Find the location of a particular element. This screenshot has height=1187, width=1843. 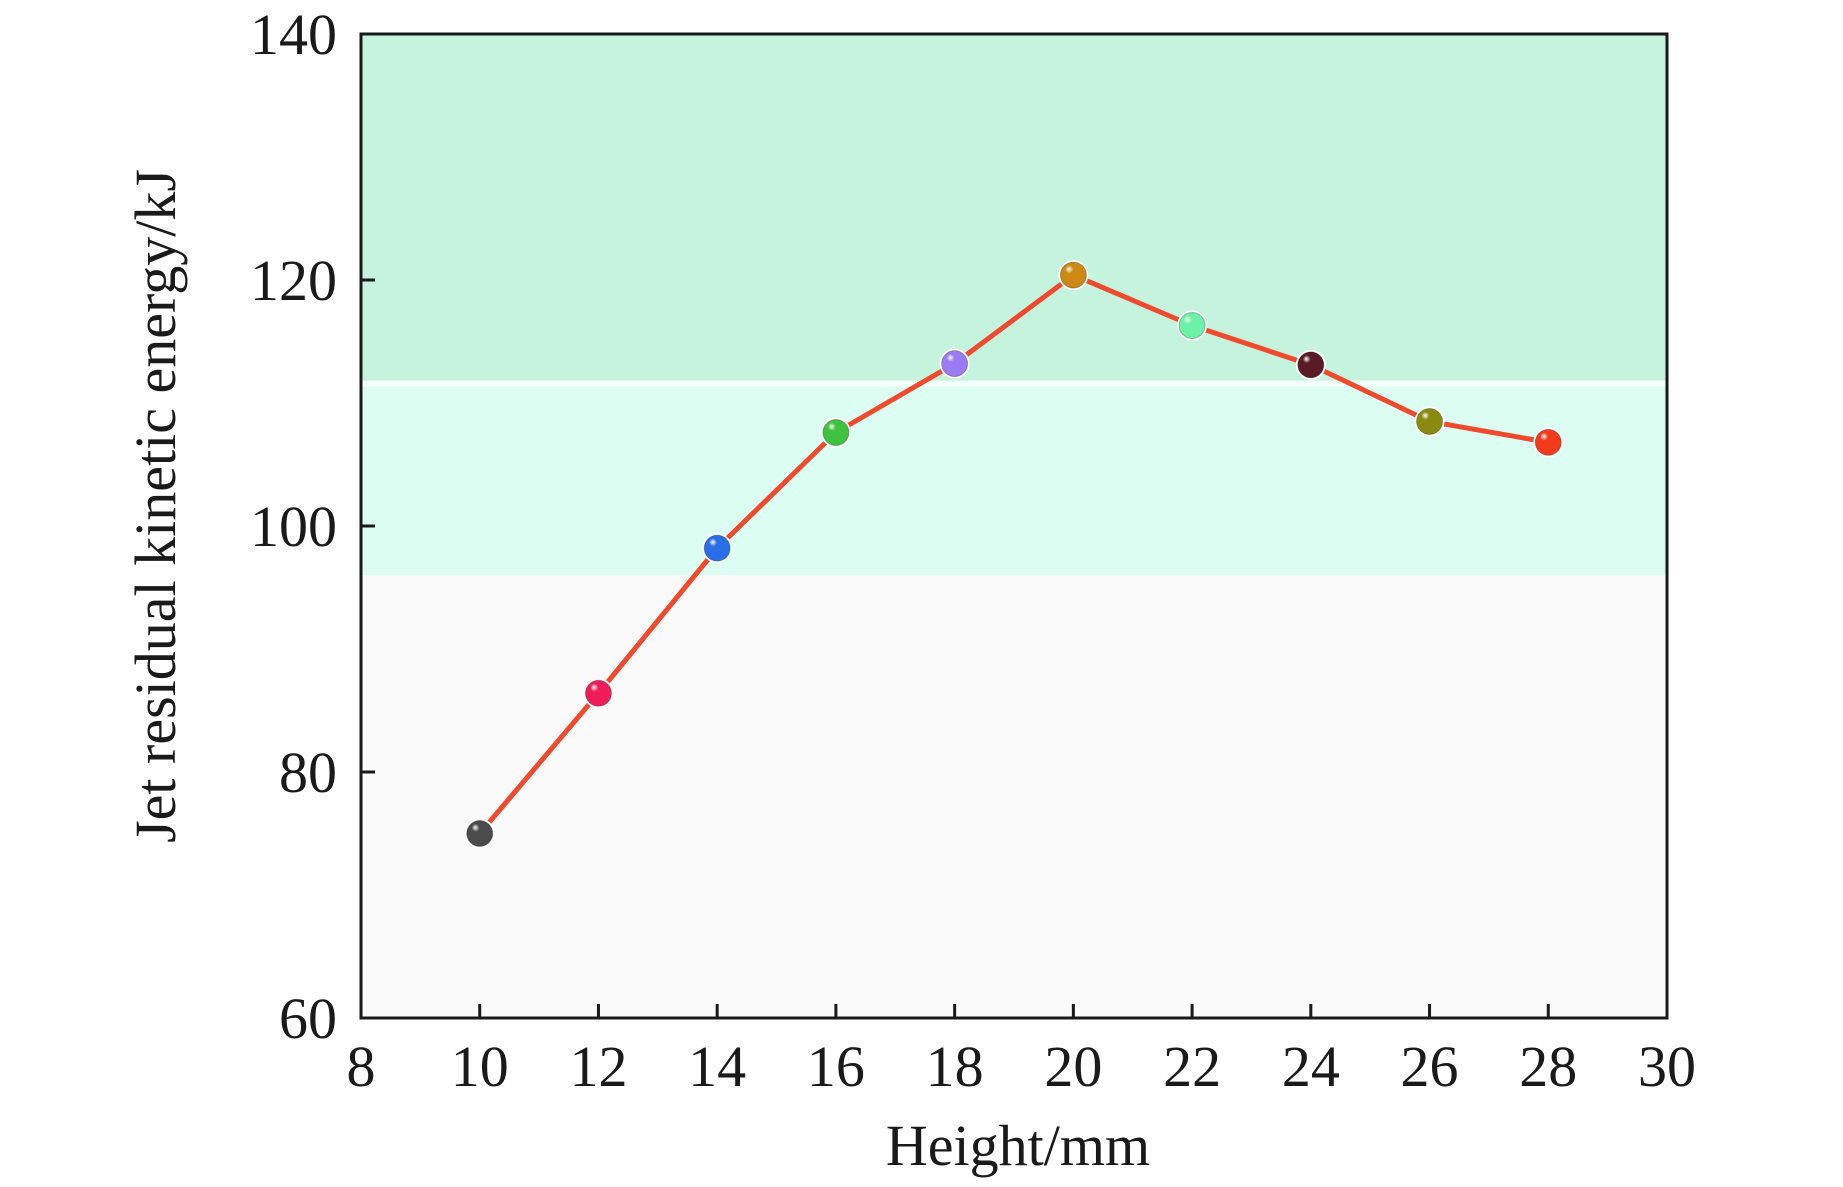

x-tick-label: 20 is located at coordinates (1073, 1066).